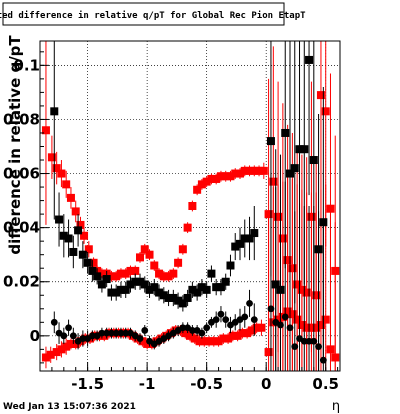 The height and width of the screenshot is (414, 400). Describe the element at coordinates (69, 407) in the screenshot. I see `footer-timestamp: Wed Jan 13 15:07:36 2021` at that location.